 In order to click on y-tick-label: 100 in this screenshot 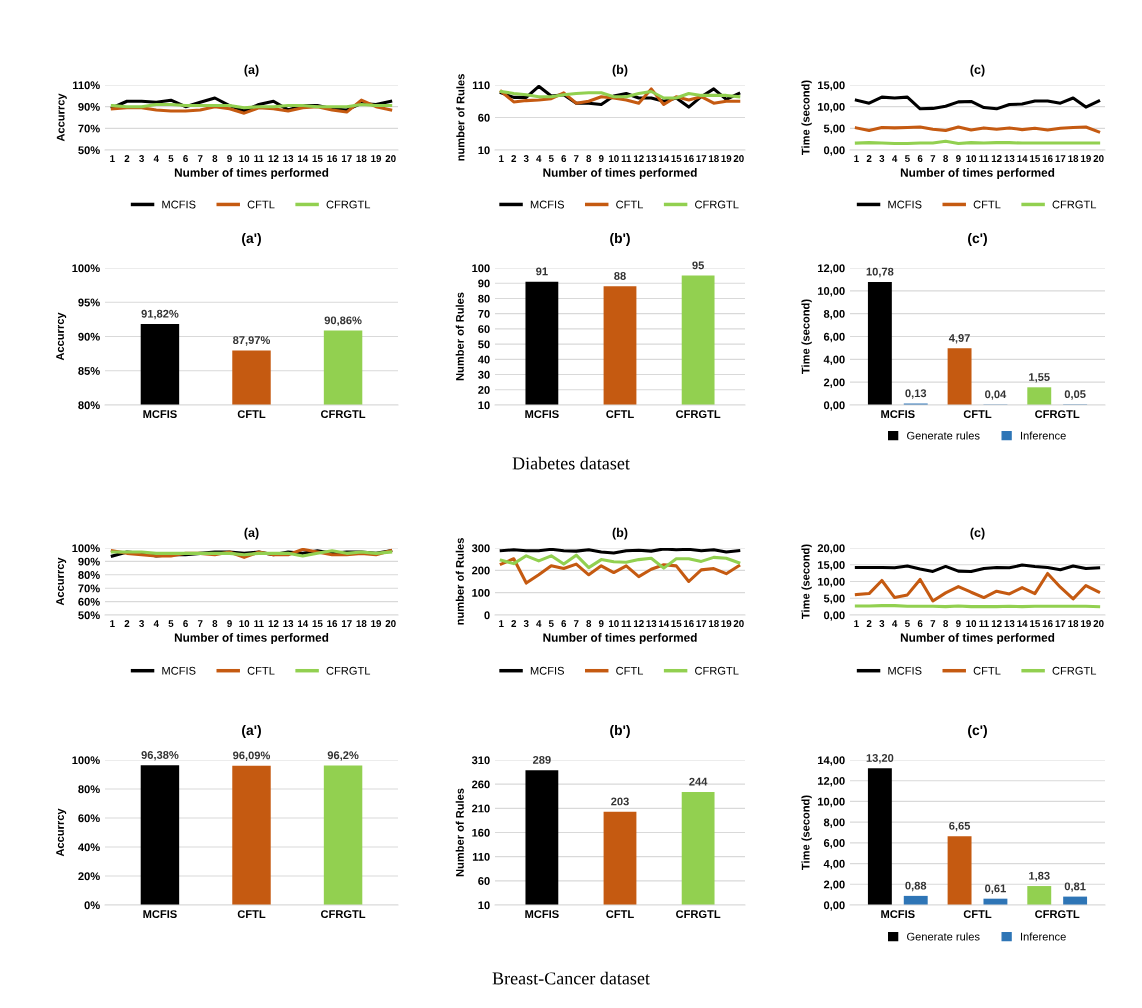, I will do `click(481, 592)`.